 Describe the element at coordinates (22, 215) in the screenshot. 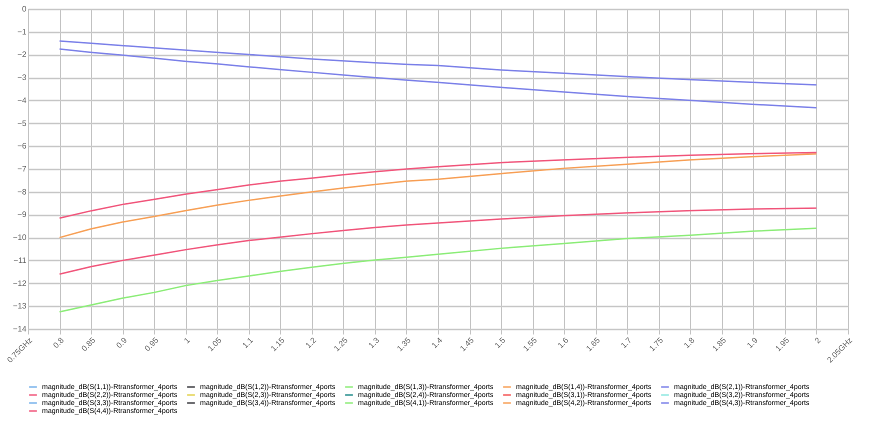

I see `y-tick-label: −9` at that location.